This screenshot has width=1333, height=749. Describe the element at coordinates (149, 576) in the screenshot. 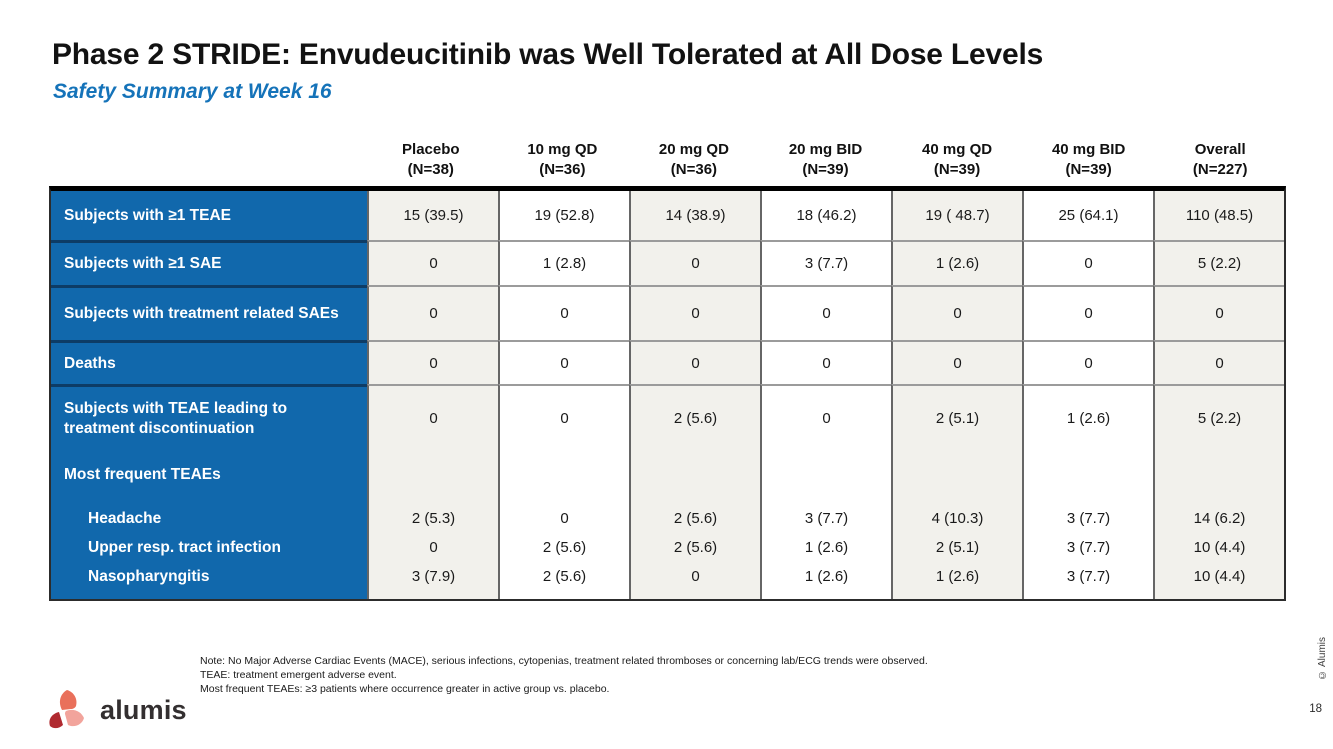

I see `subrow-label: Nasopharyngitis` at that location.